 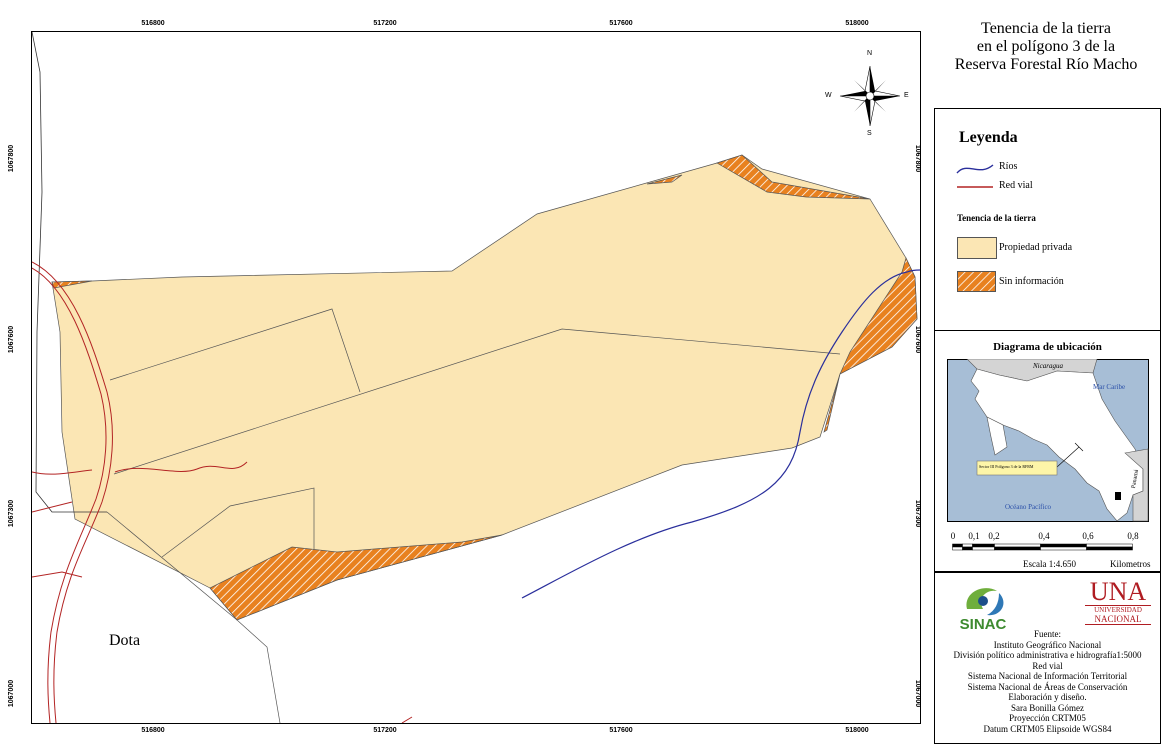 What do you see at coordinates (1031, 281) in the screenshot?
I see `legend-sin-informacion-label: Sin información` at bounding box center [1031, 281].